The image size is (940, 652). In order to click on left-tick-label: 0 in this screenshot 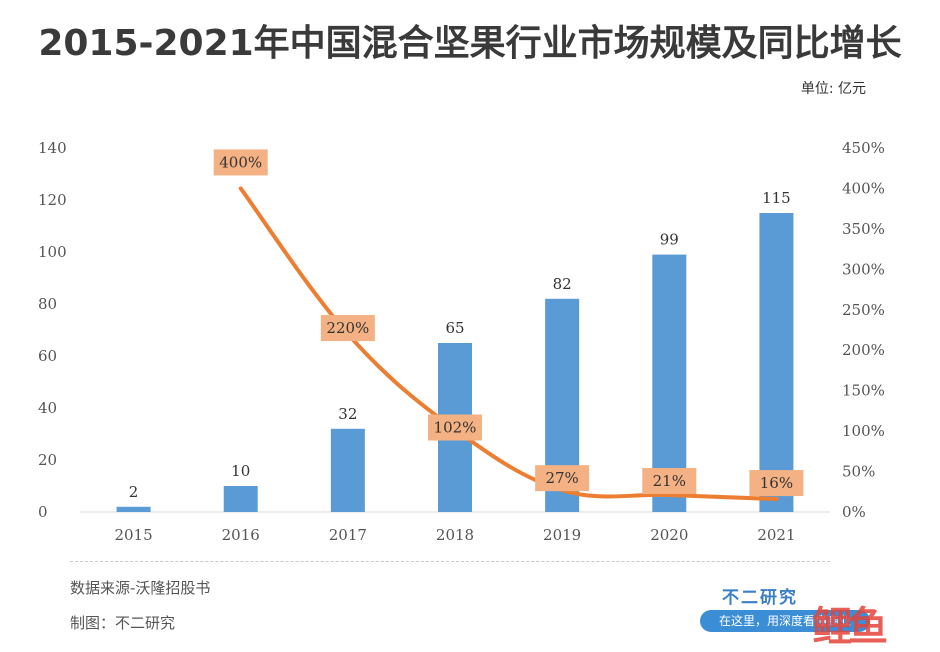, I will do `click(43, 512)`.